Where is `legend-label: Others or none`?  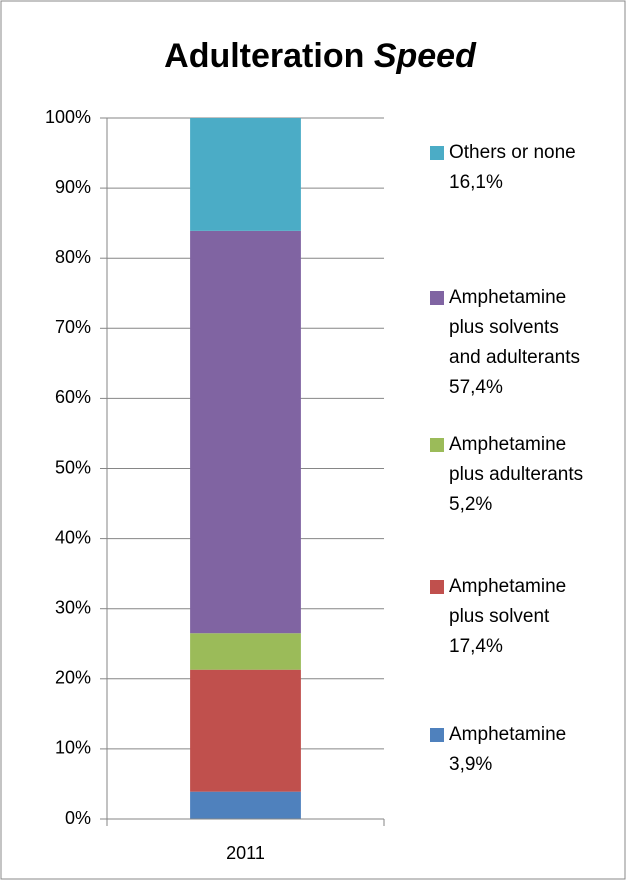
legend-label: Others or none is located at coordinates (512, 152).